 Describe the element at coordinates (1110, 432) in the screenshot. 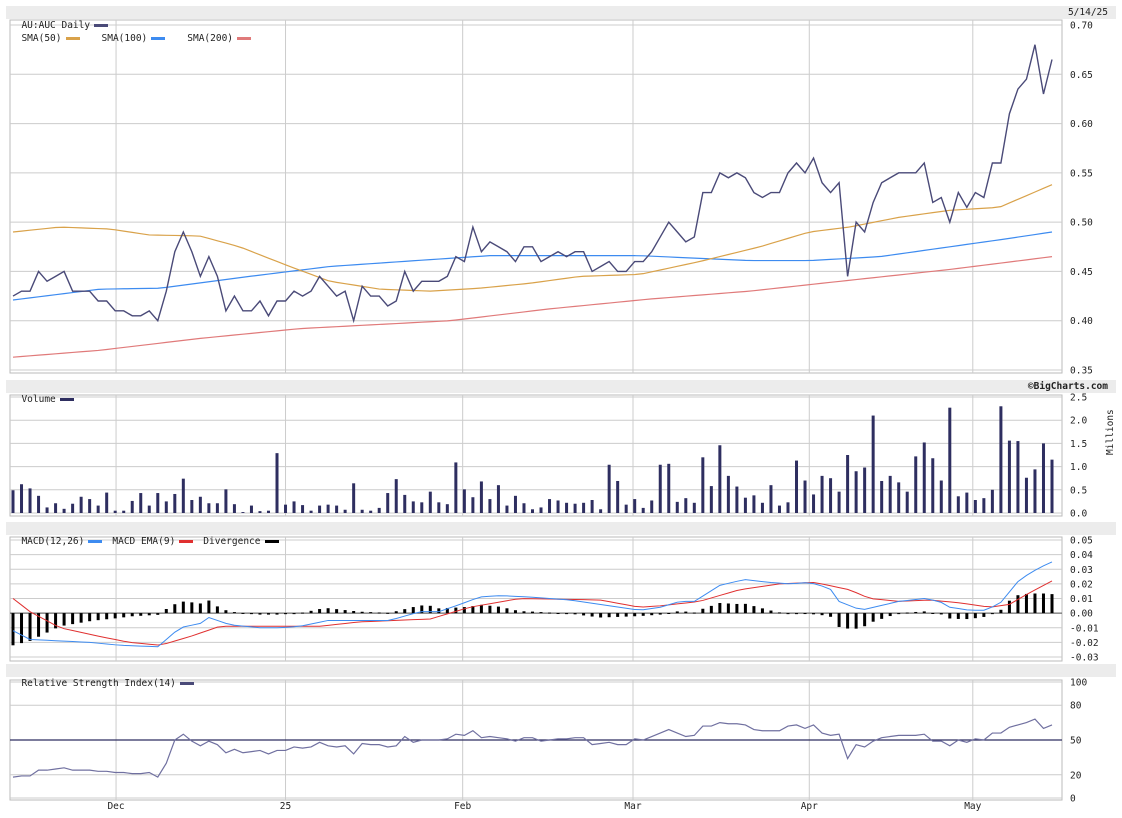

I see `volume-axis-label: Millions` at that location.